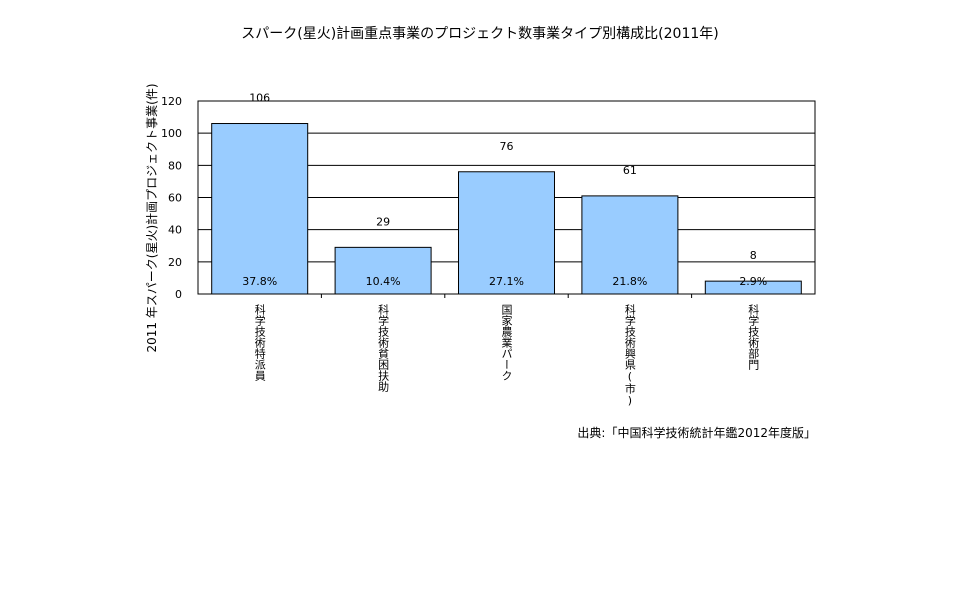  I want to click on y-tick-label: 80, so click(175, 165).